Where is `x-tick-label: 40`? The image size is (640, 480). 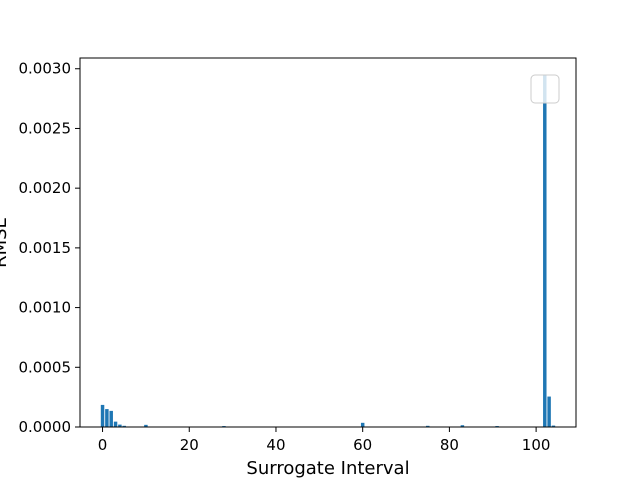 x-tick-label: 40 is located at coordinates (275, 445).